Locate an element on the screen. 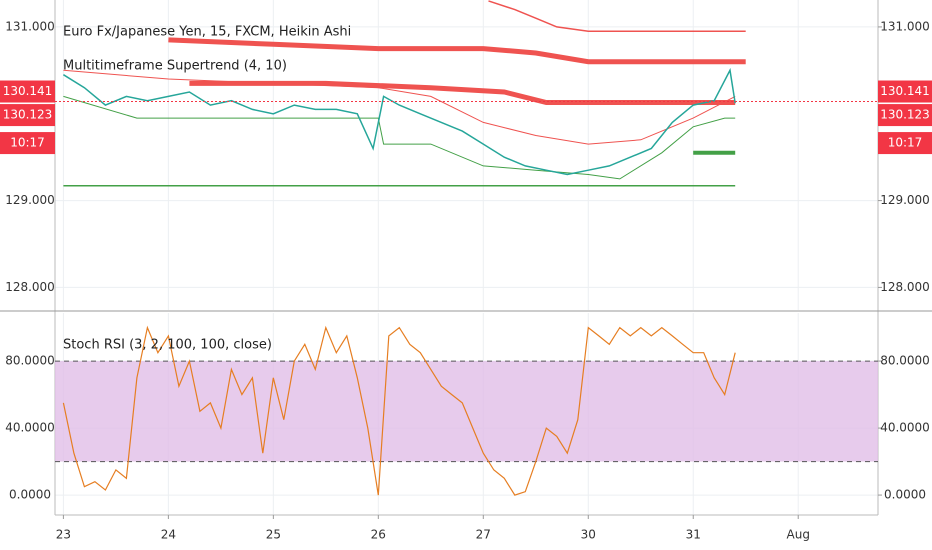  chart-subtitle: Multitimeframe Supertrend (4, 10) is located at coordinates (175, 66).